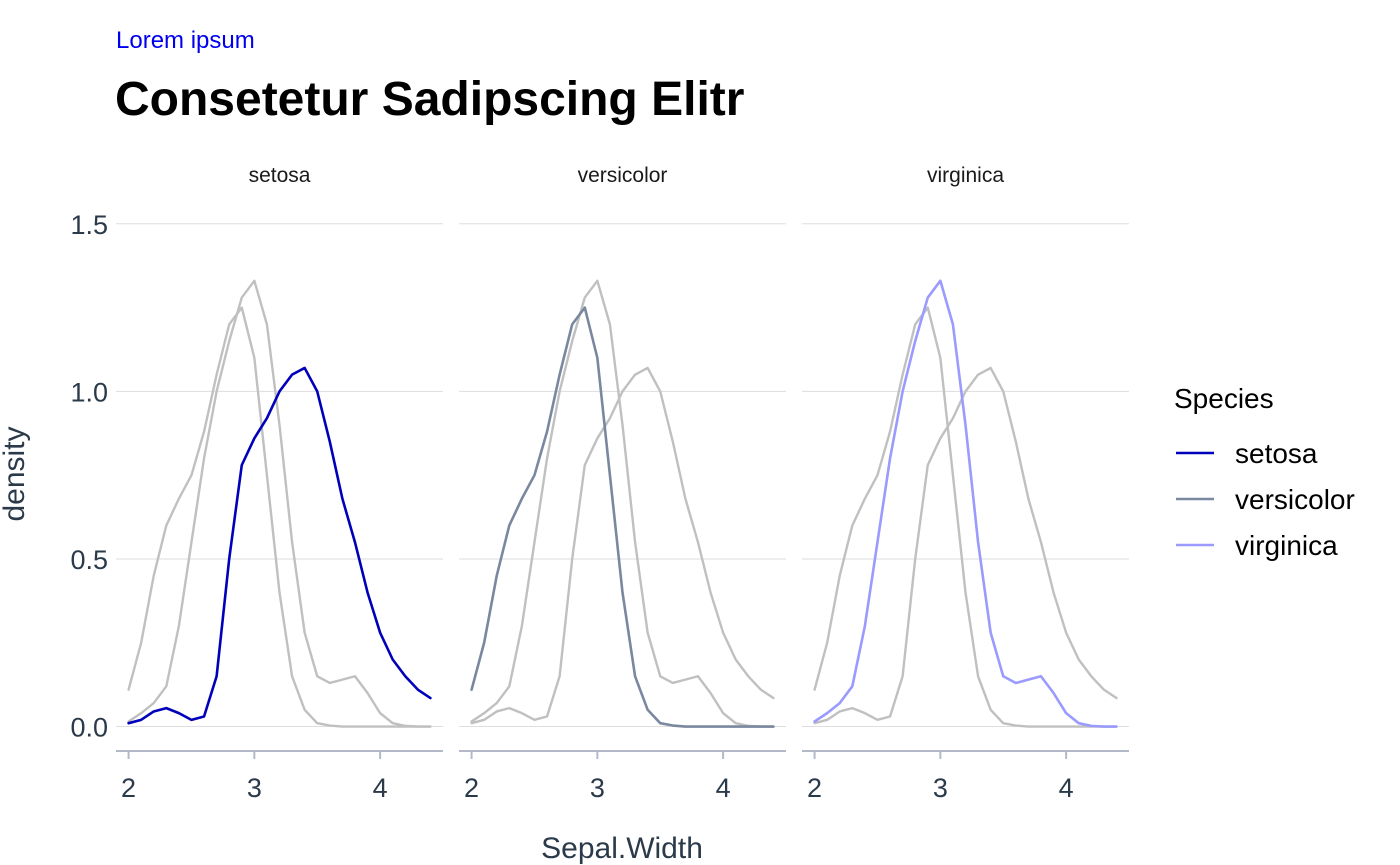 This screenshot has height=865, width=1400. What do you see at coordinates (15, 473) in the screenshot?
I see `y-axis-title: density` at bounding box center [15, 473].